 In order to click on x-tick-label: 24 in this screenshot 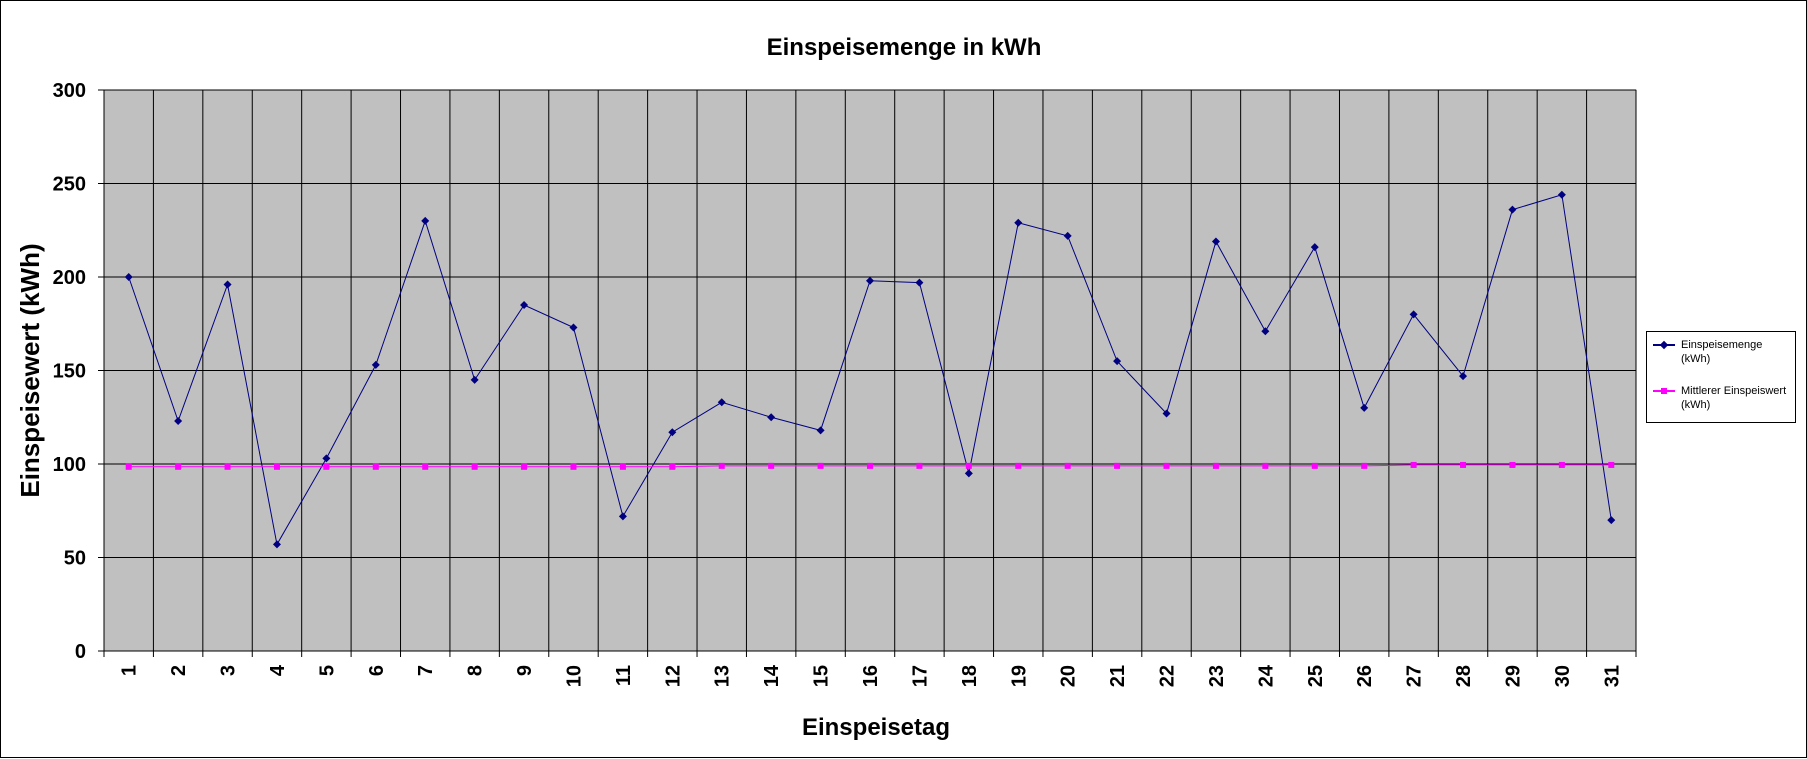, I will do `click(1266, 675)`.